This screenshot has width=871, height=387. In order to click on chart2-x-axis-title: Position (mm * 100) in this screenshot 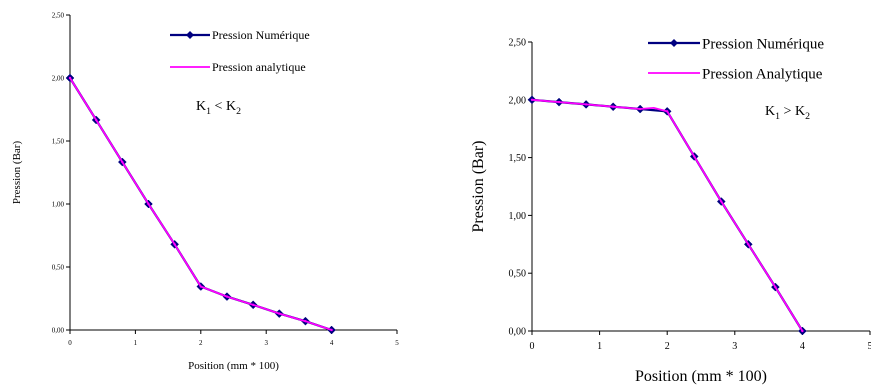, I will do `click(701, 376)`.